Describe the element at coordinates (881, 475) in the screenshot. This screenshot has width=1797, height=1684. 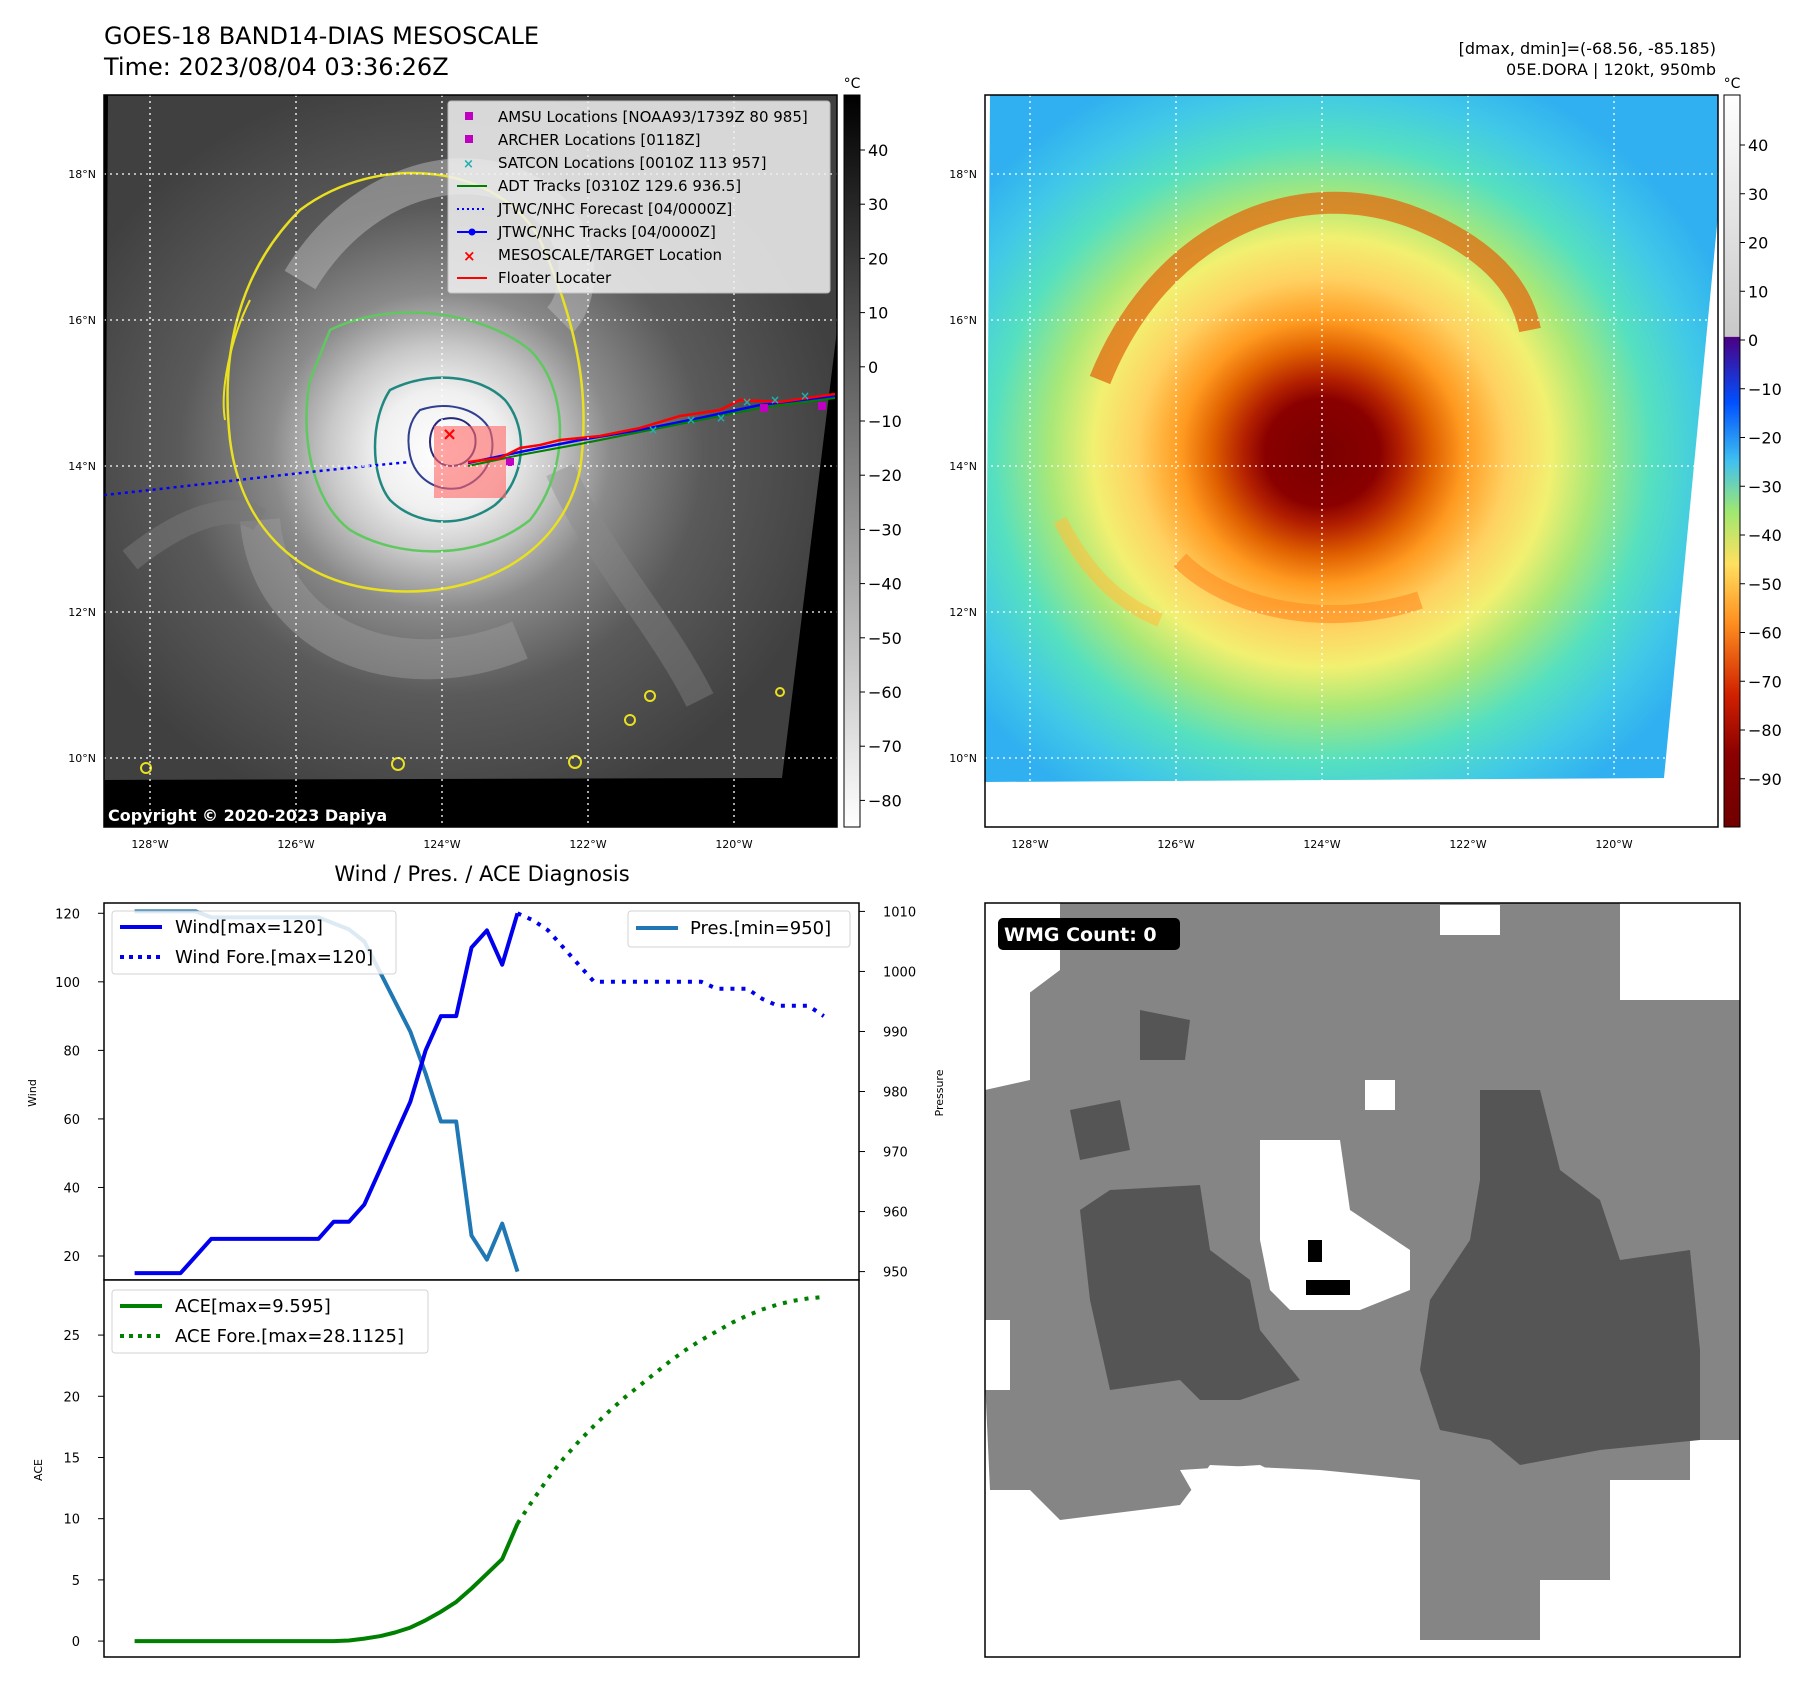
I see `ir-colorbar-ticks: 40 30 20 10 0 −10 −20 −30 −40 −50 −60 −70 −80` at that location.